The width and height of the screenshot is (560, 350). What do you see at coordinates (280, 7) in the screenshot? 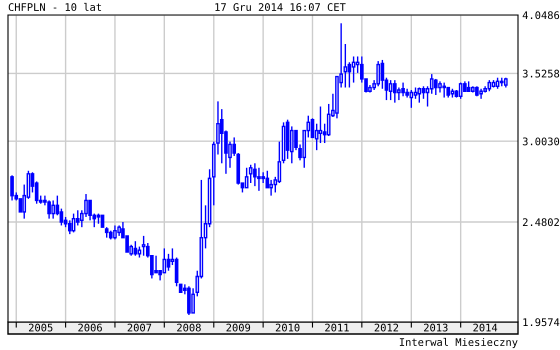
I see `chart-subtitle: 17 Gru 2014 16:07 CET` at bounding box center [280, 7].